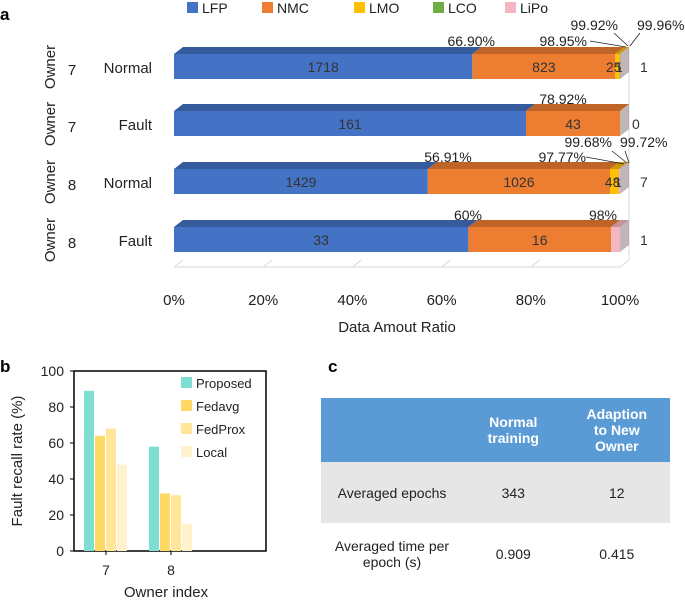 This screenshot has width=685, height=600. I want to click on table-row: Averaged epochs 343 12, so click(495, 492).